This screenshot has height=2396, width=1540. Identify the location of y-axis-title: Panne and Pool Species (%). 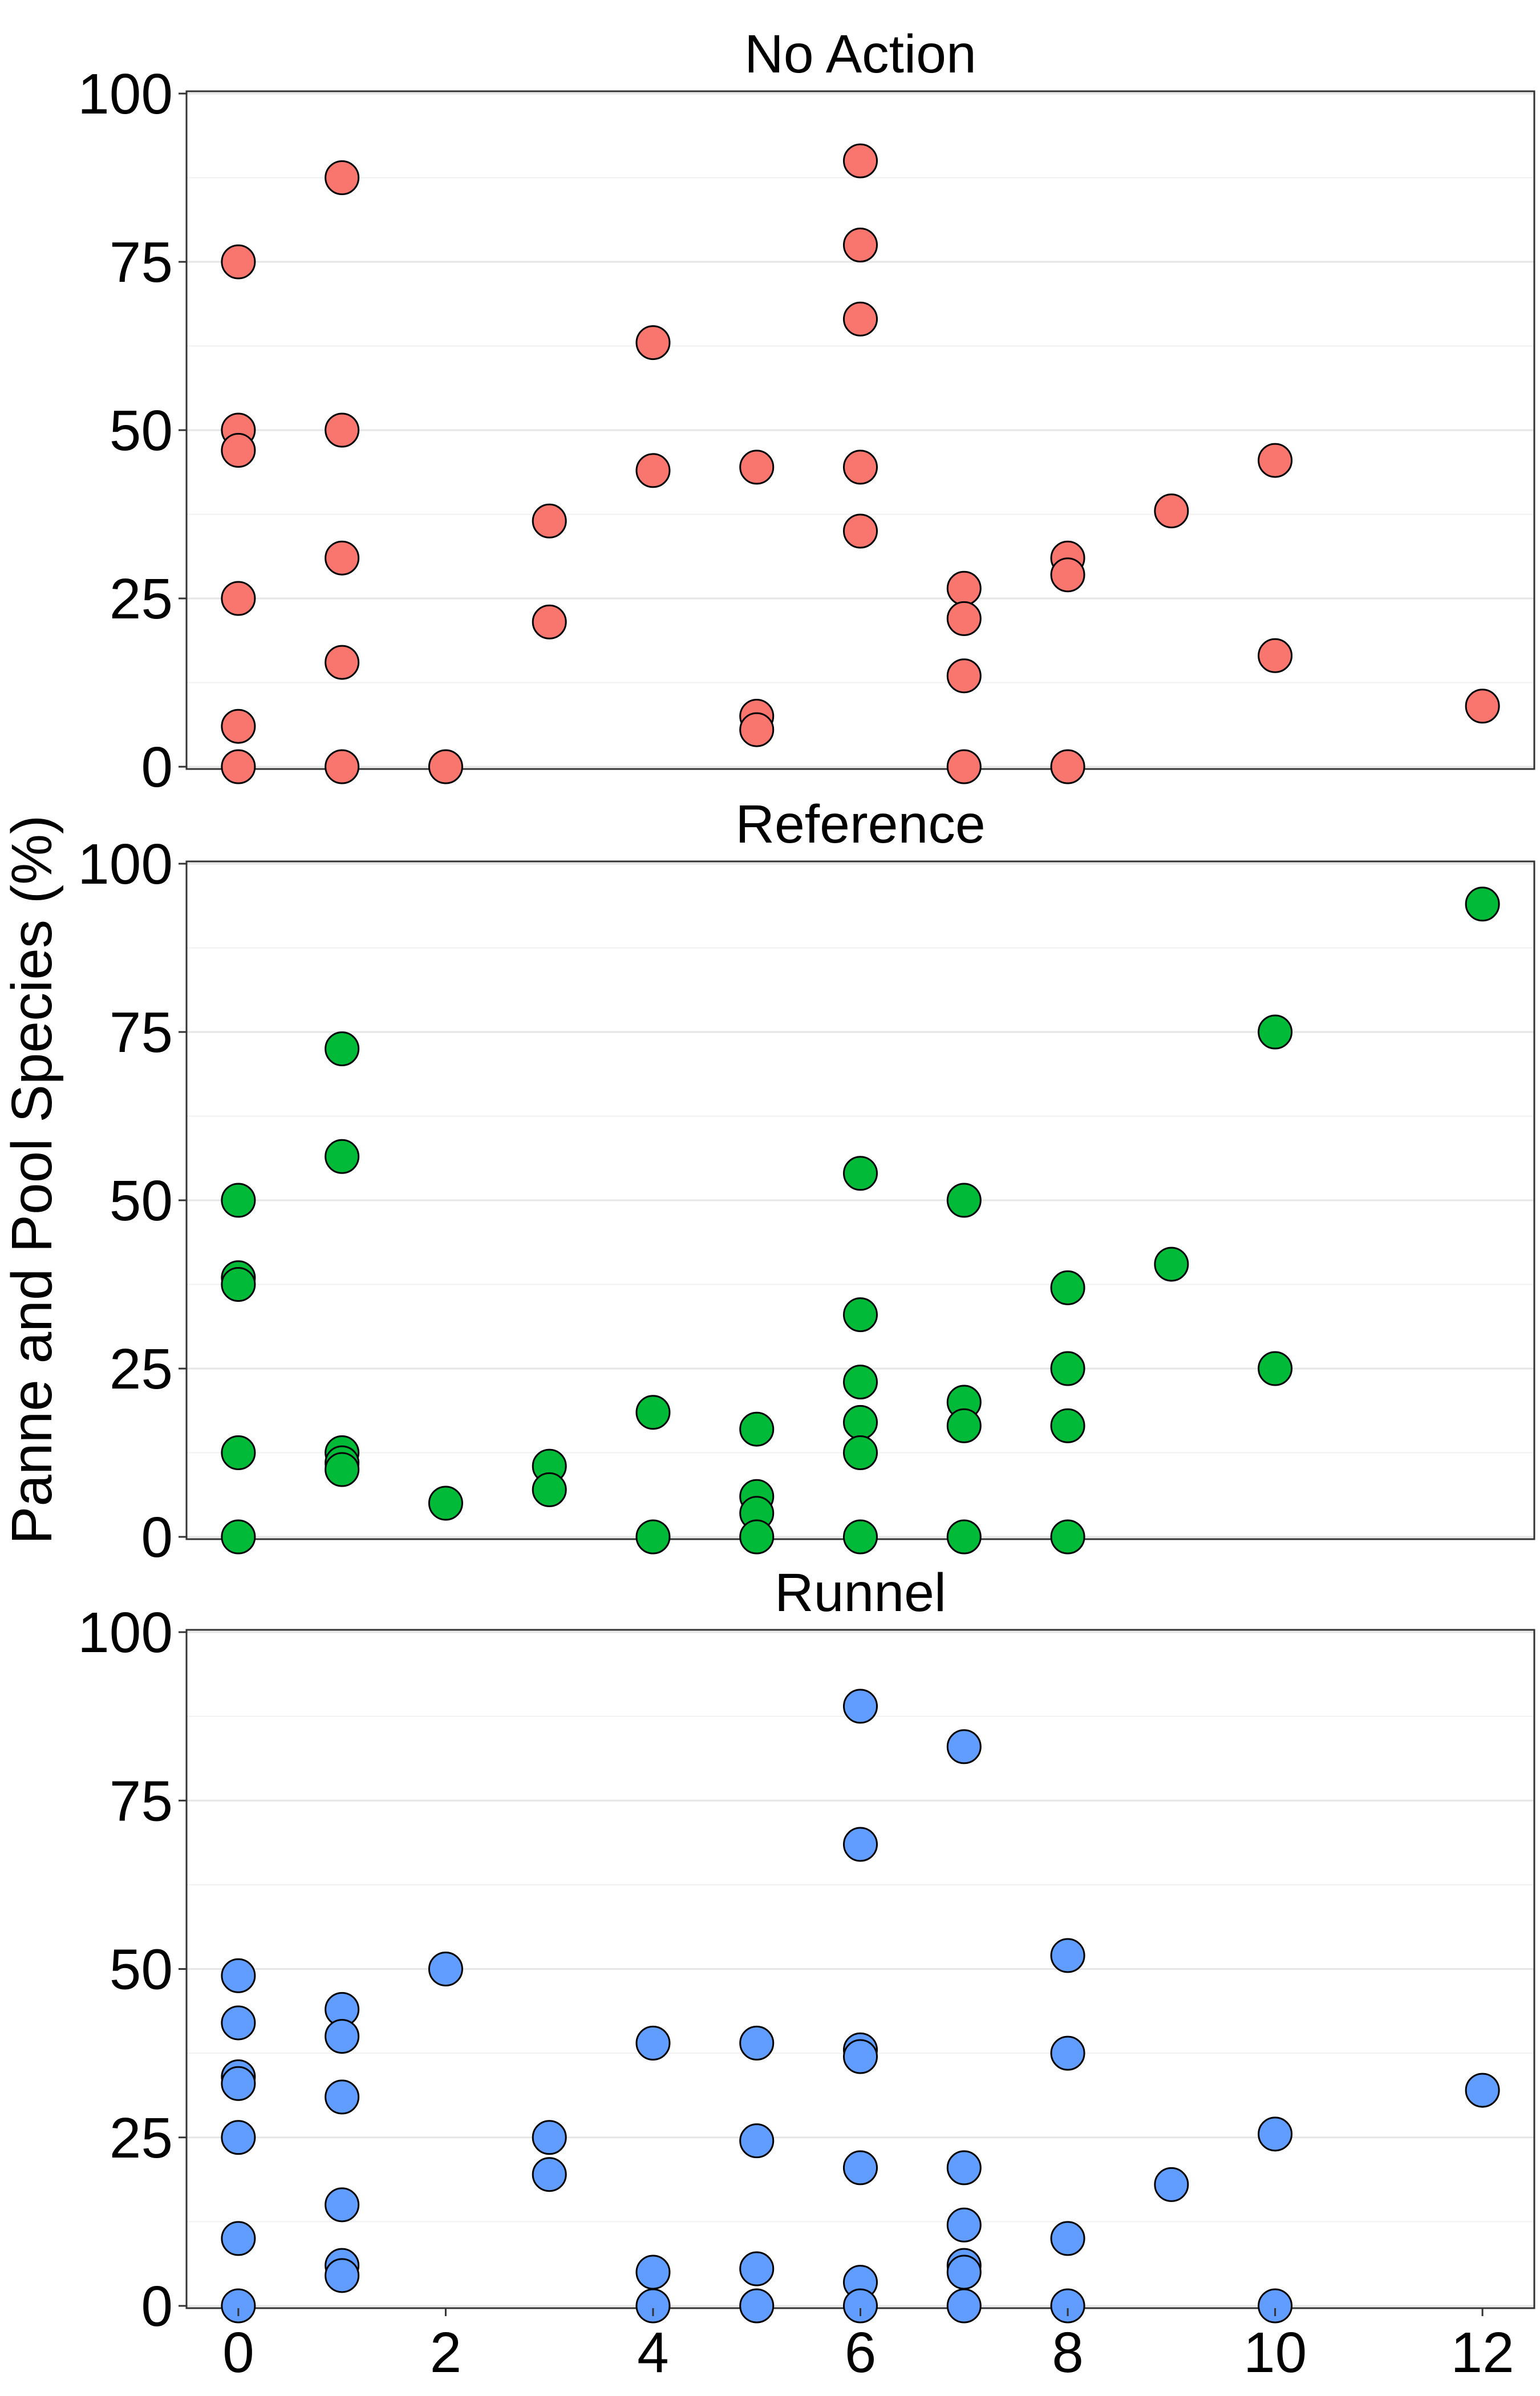
(32, 1180).